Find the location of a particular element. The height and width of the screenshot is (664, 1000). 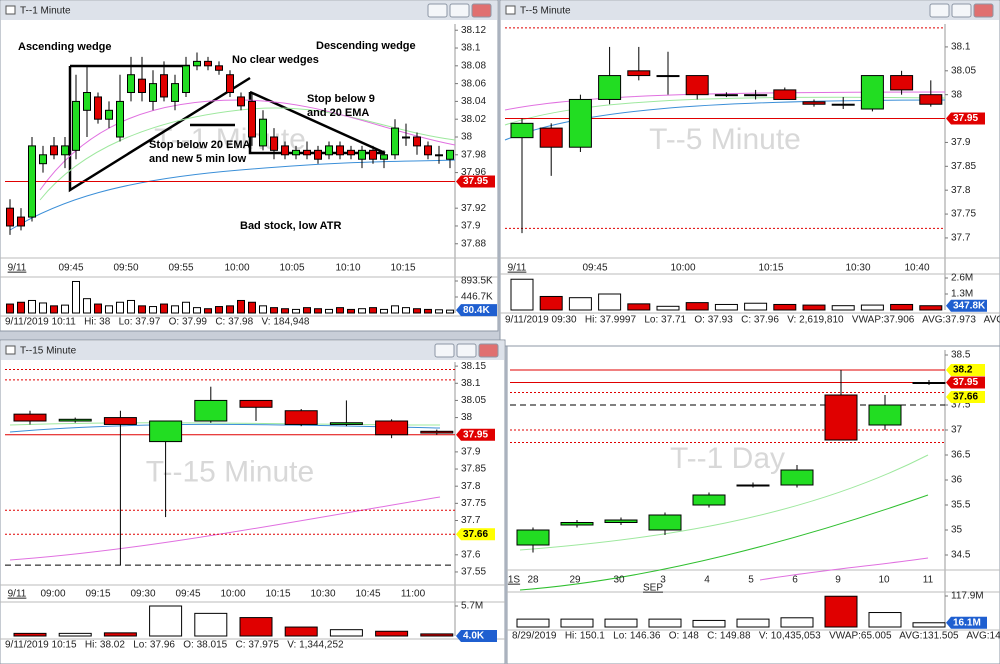

window-title: T--15 Minute is located at coordinates (48, 351).